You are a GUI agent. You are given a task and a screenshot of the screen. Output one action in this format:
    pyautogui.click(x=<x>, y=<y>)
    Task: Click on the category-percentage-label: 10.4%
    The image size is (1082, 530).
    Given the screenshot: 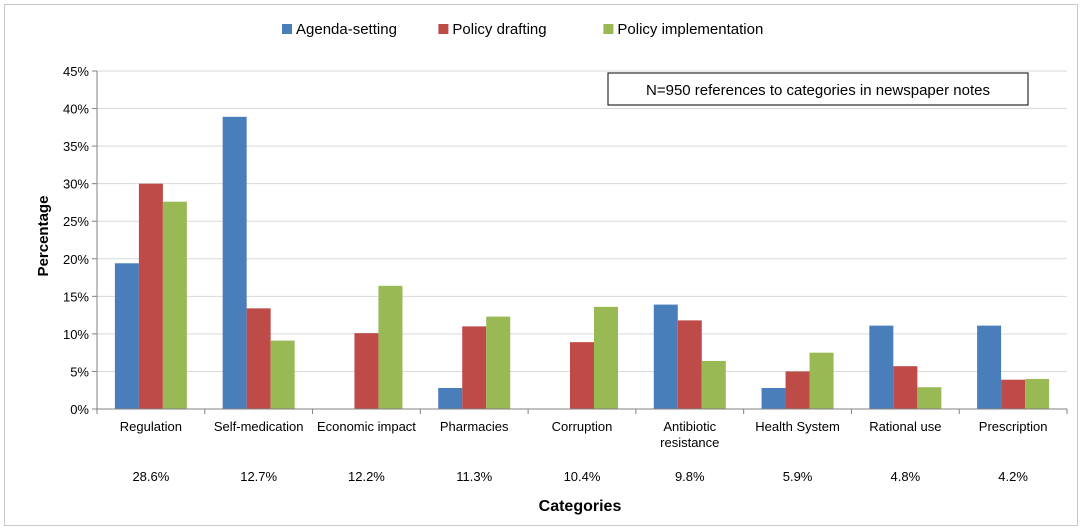 What is the action you would take?
    pyautogui.click(x=582, y=476)
    